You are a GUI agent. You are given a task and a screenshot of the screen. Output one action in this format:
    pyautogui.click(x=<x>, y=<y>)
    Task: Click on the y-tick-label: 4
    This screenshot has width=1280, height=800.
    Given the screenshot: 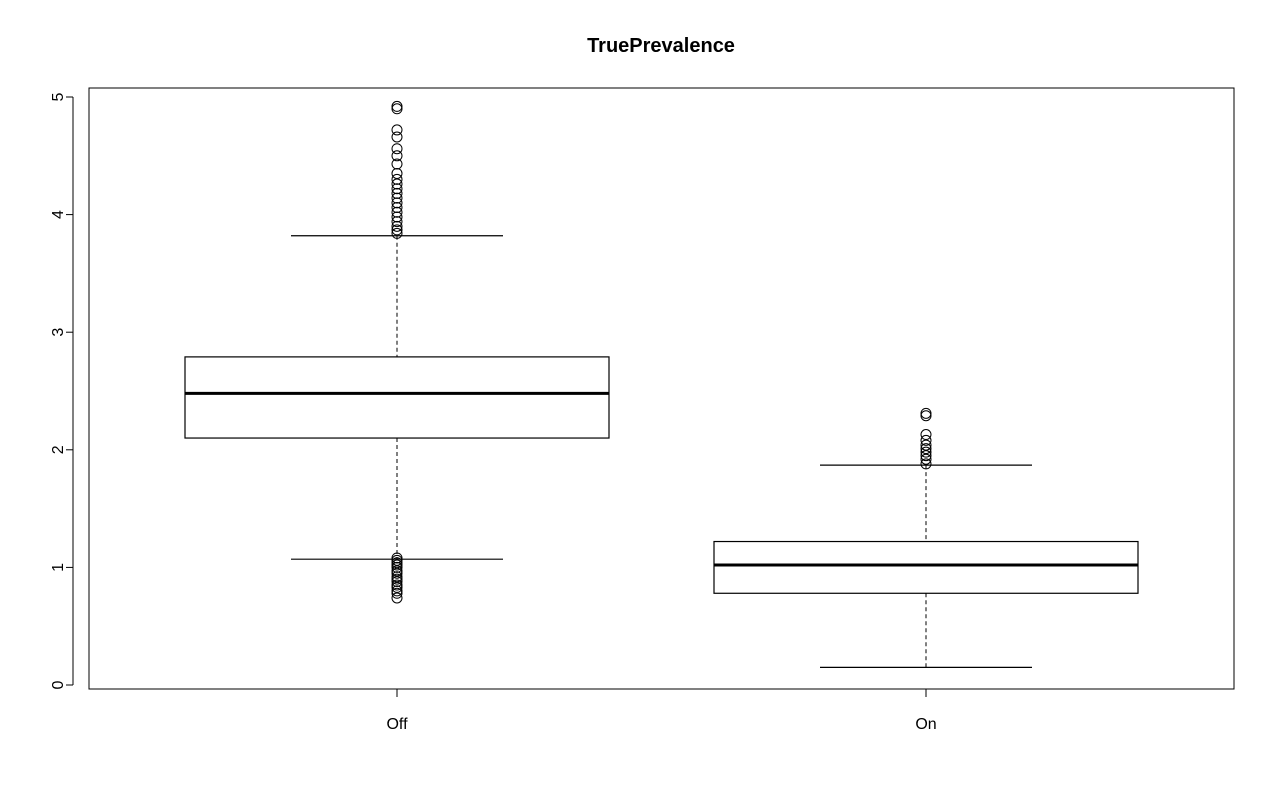 What is the action you would take?
    pyautogui.click(x=58, y=214)
    